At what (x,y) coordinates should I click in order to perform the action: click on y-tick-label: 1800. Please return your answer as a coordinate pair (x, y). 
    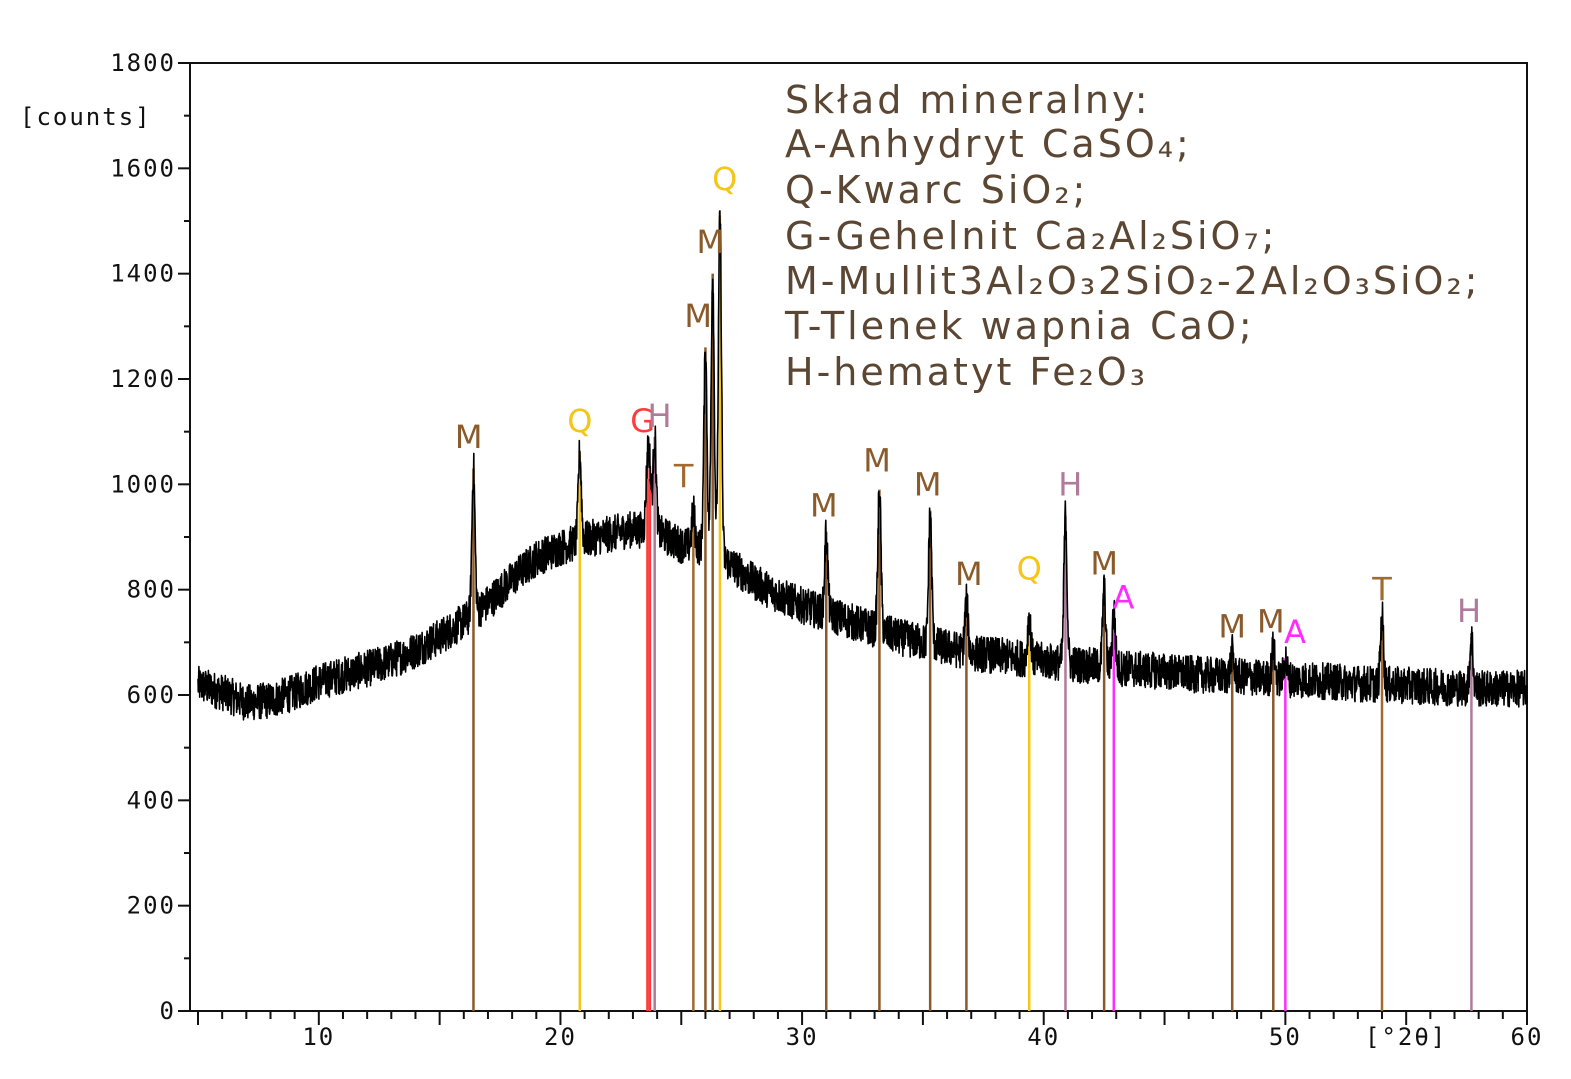
    Looking at the image, I should click on (143, 63).